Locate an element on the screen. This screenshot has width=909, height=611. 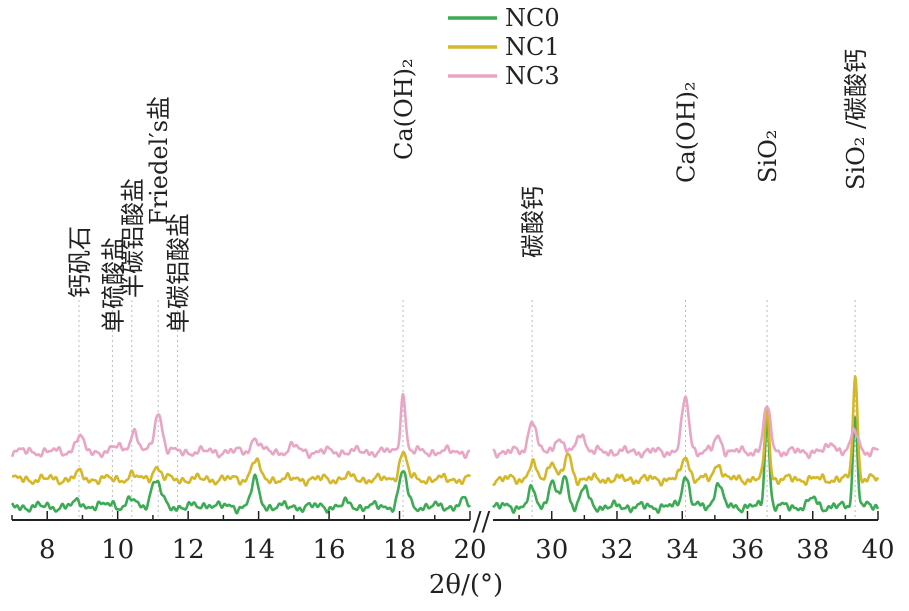
peak-annotation: SiO₂ /碳酸钙 is located at coordinates (856, 119).